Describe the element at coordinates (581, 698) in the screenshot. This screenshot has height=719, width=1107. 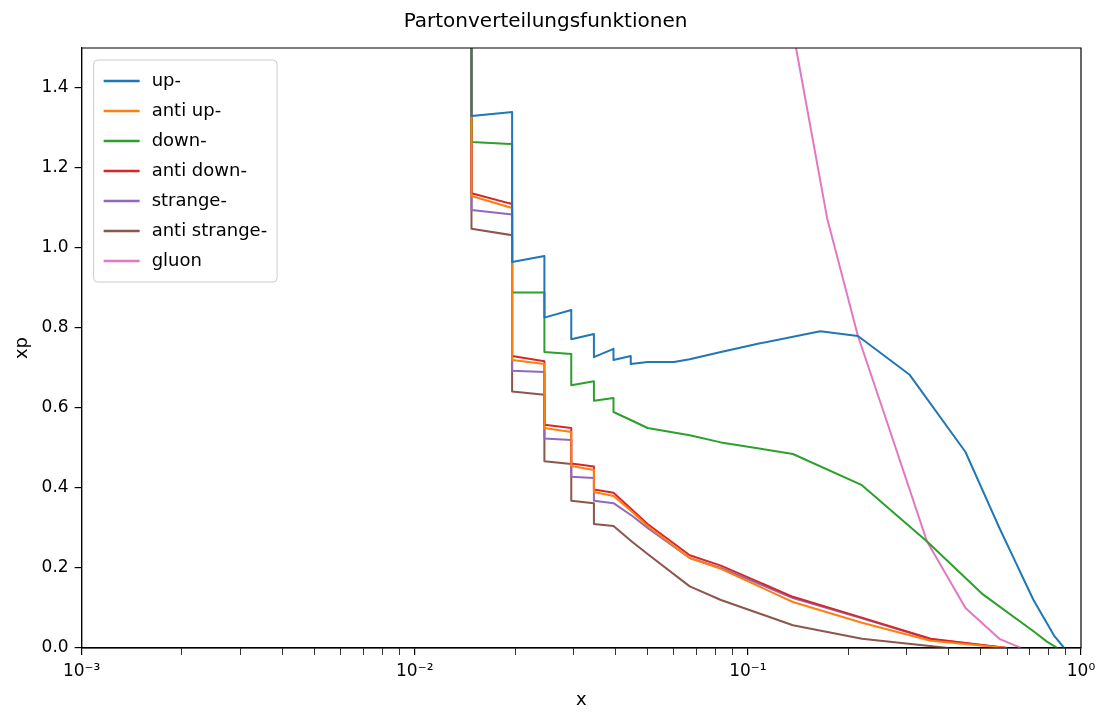
I see `x-axis-title: x` at that location.